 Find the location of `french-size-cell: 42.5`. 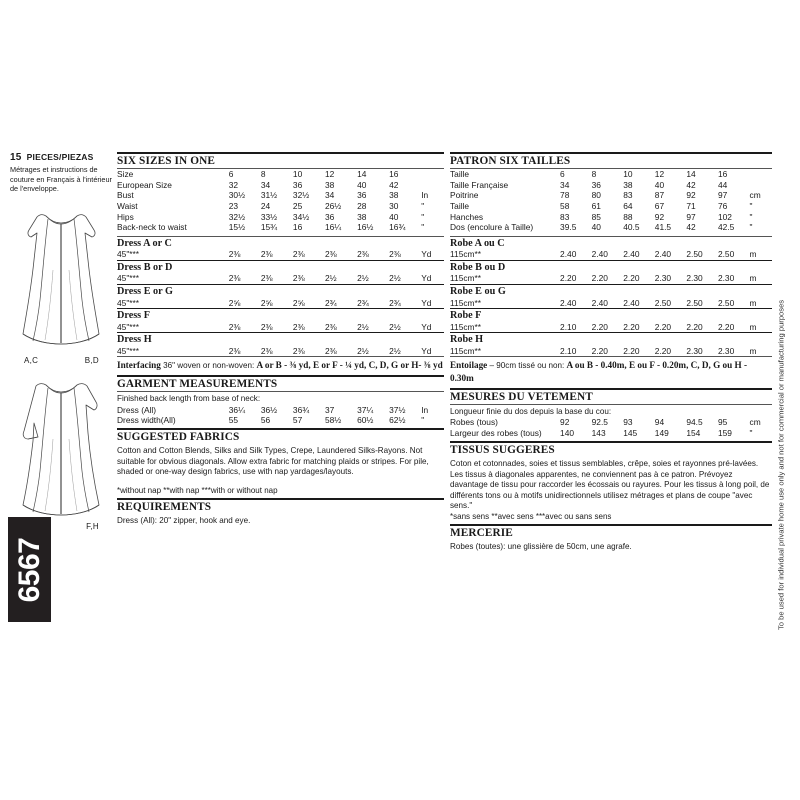

french-size-cell: 42.5 is located at coordinates (726, 227).